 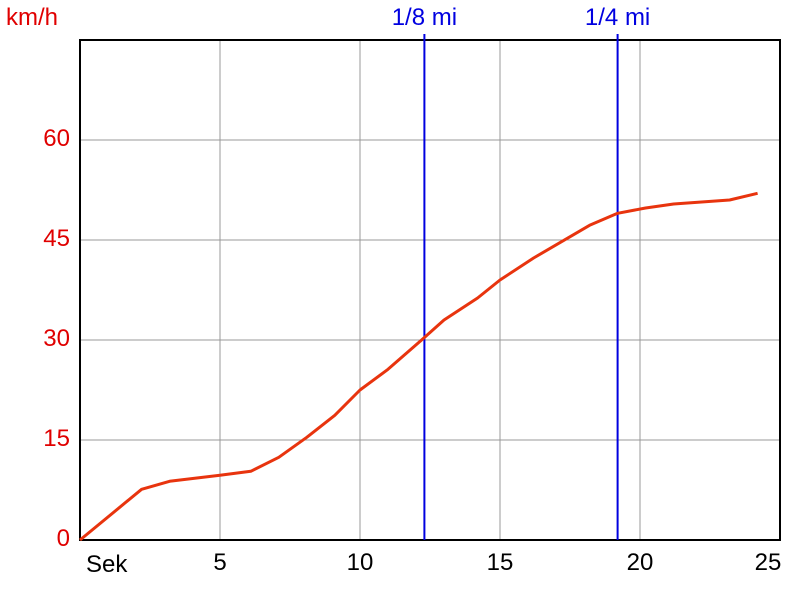 What do you see at coordinates (56, 338) in the screenshot?
I see `y-tick-label: 30` at bounding box center [56, 338].